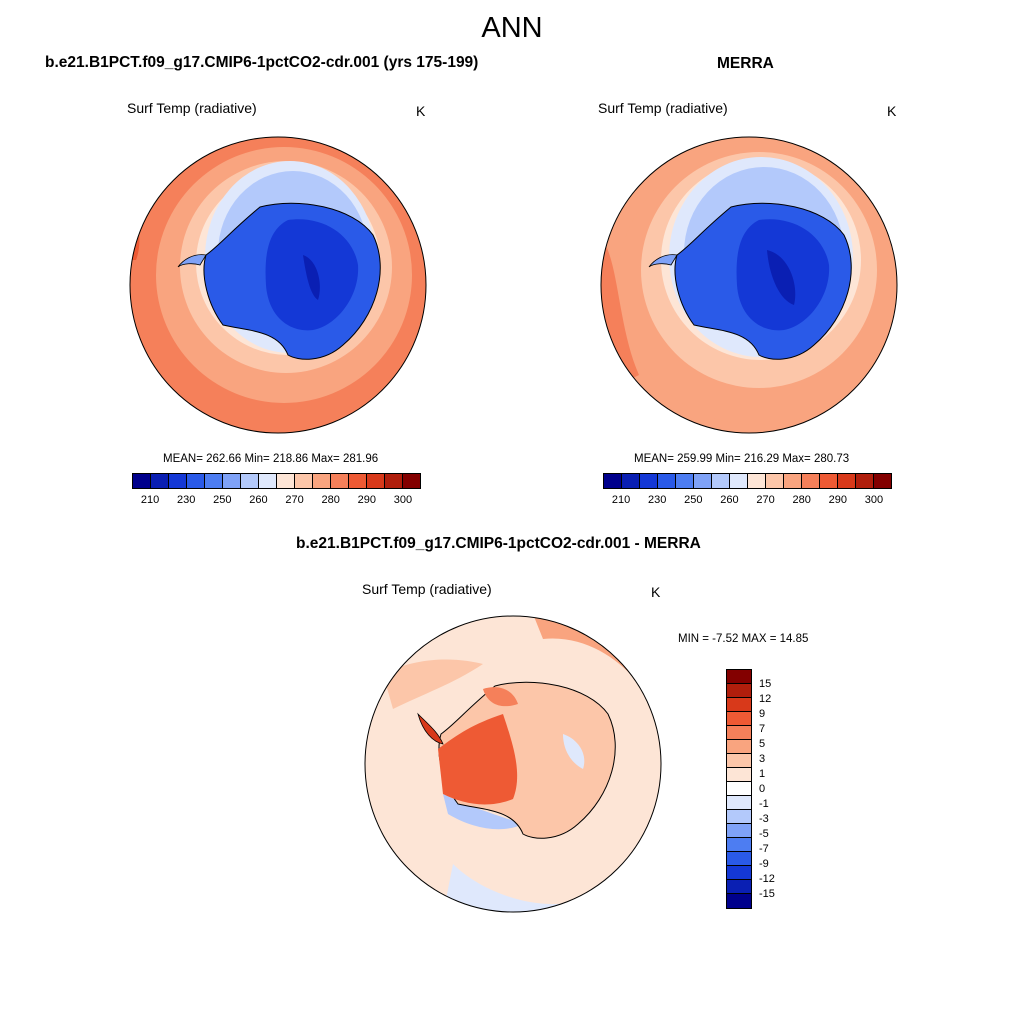 The image size is (1024, 1024). What do you see at coordinates (762, 744) in the screenshot?
I see `colorbar-tick-label: 5` at bounding box center [762, 744].